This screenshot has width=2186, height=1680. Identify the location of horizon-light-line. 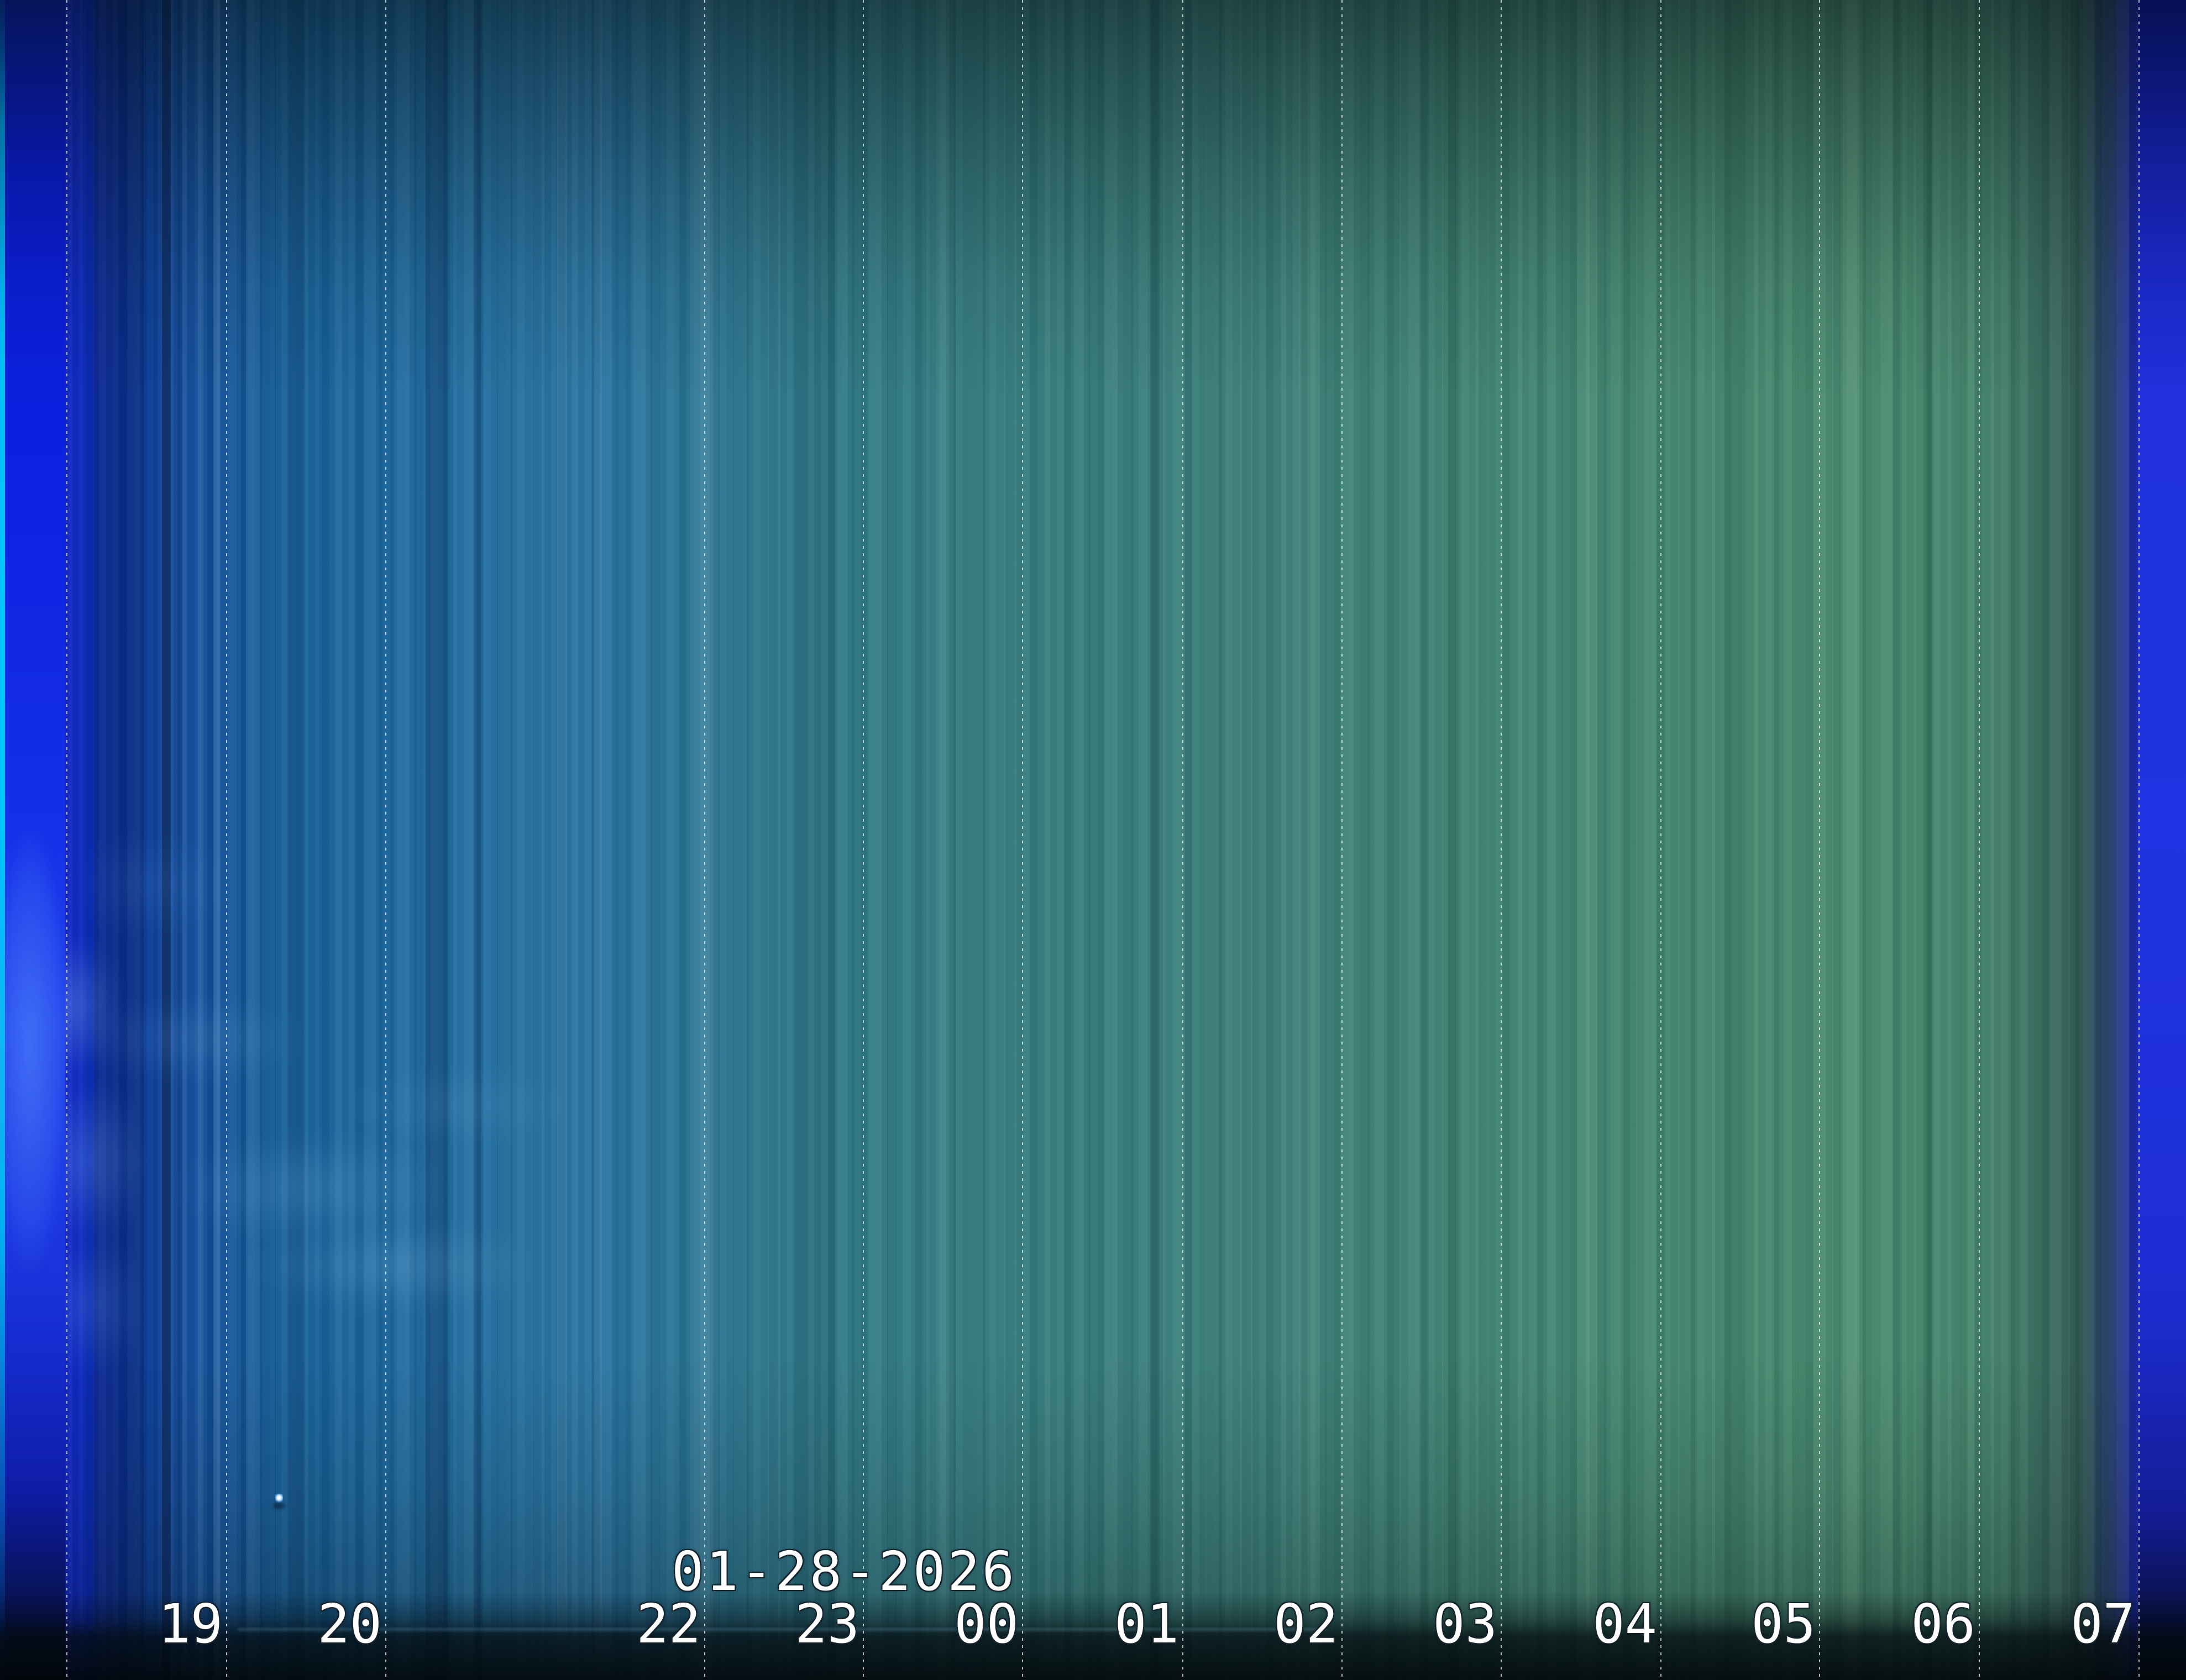
(782, 1630).